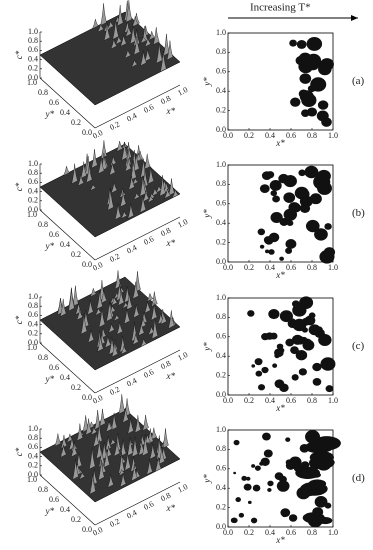  I want to click on panel-label: (d), so click(358, 478).